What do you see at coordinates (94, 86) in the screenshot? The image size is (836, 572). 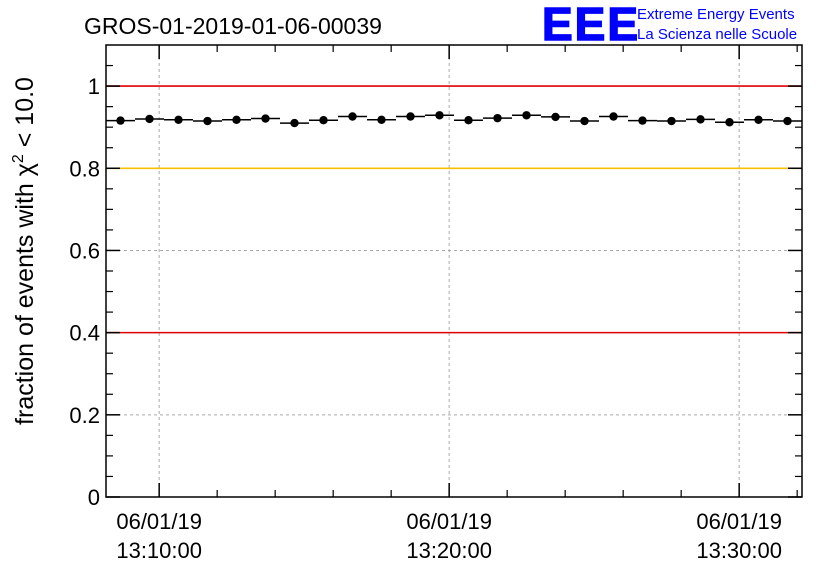 I see `y-tick-label: 1` at bounding box center [94, 86].